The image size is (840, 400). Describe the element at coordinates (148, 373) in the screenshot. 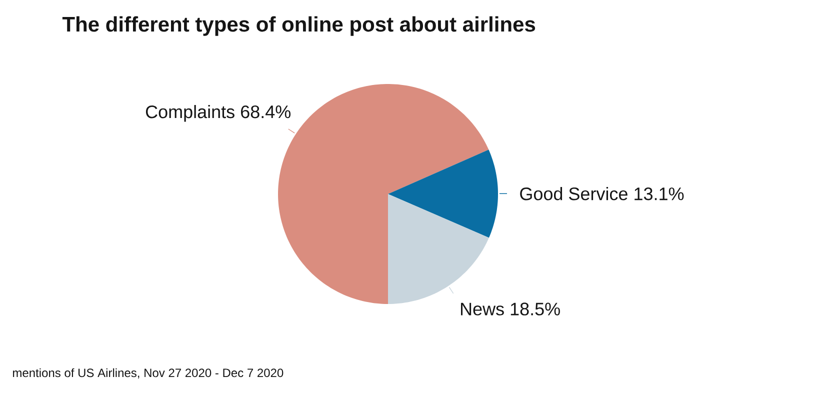

I see `text: mentions of US Airlines, Nov 27 2020 - Dec 7 2020` at that location.